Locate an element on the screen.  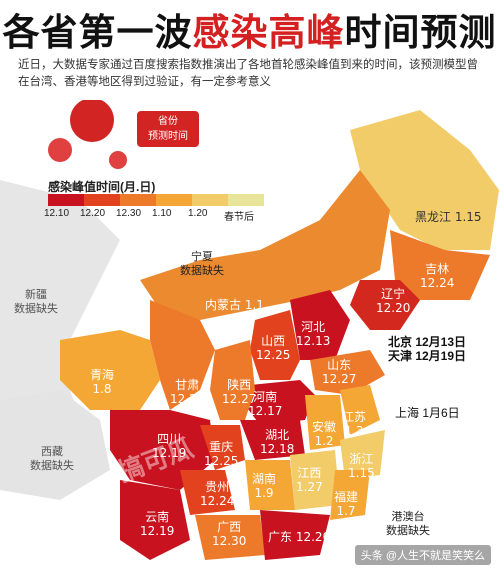
legend-label-1: 12.20 is located at coordinates (93, 213).